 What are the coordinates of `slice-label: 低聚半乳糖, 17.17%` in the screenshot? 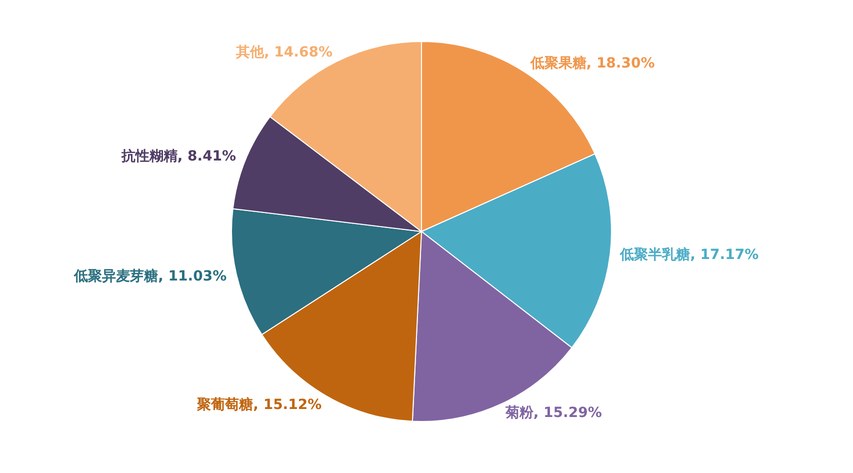 It's located at (689, 255).